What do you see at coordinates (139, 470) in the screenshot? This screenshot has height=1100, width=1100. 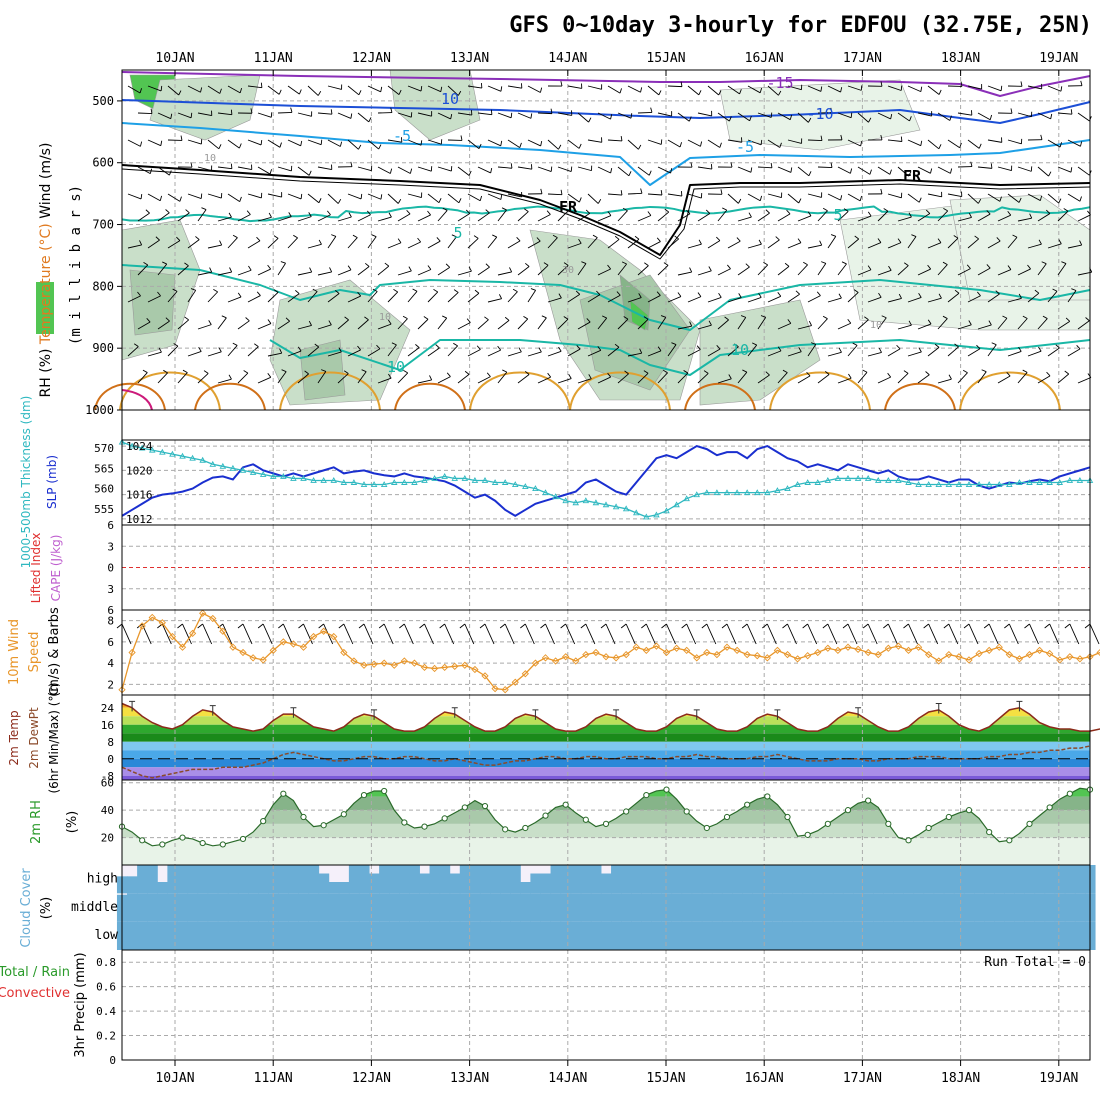 I see `slp-tick-label: 1020` at bounding box center [139, 470].